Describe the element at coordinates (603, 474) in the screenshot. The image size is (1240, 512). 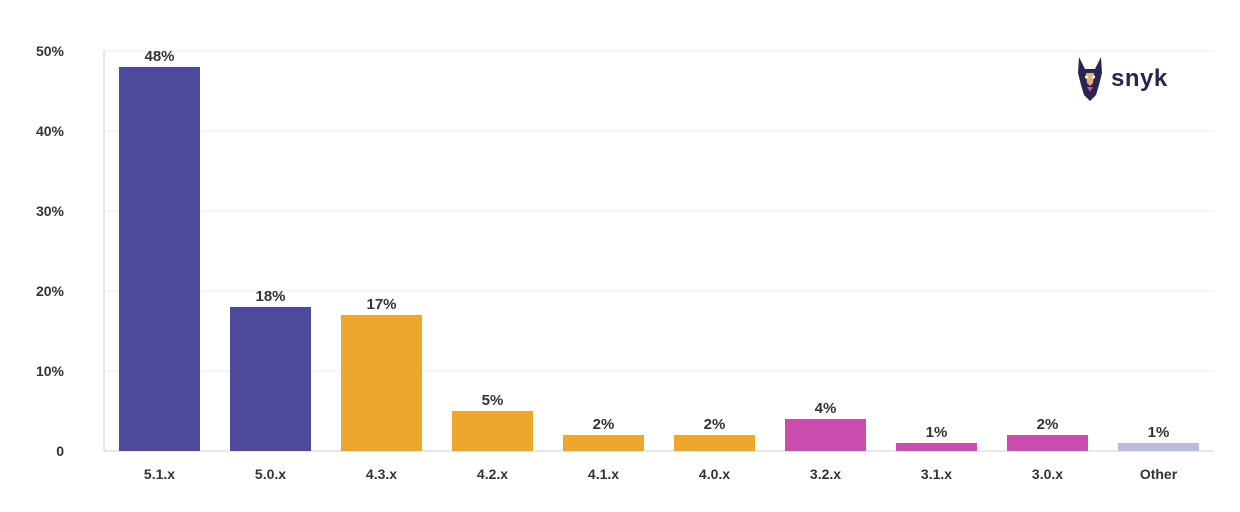
I see `x-tick-label: 4.1.x` at that location.